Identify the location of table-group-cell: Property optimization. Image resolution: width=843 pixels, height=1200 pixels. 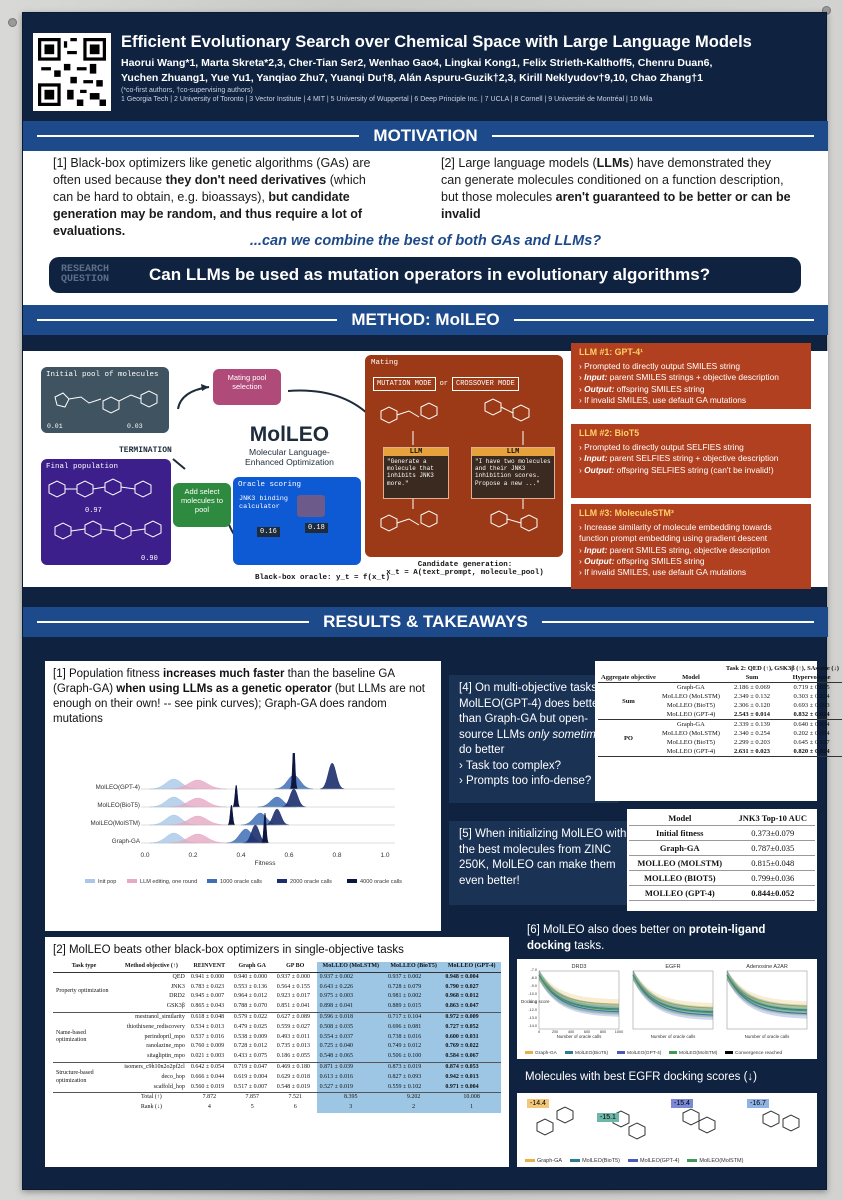
(82, 991).